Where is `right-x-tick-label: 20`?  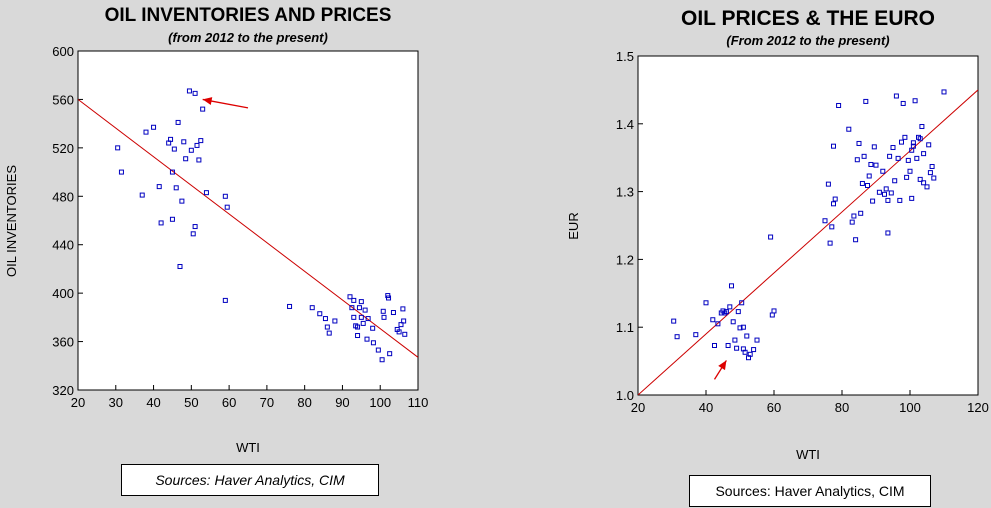
right-x-tick-label: 20 is located at coordinates (638, 407).